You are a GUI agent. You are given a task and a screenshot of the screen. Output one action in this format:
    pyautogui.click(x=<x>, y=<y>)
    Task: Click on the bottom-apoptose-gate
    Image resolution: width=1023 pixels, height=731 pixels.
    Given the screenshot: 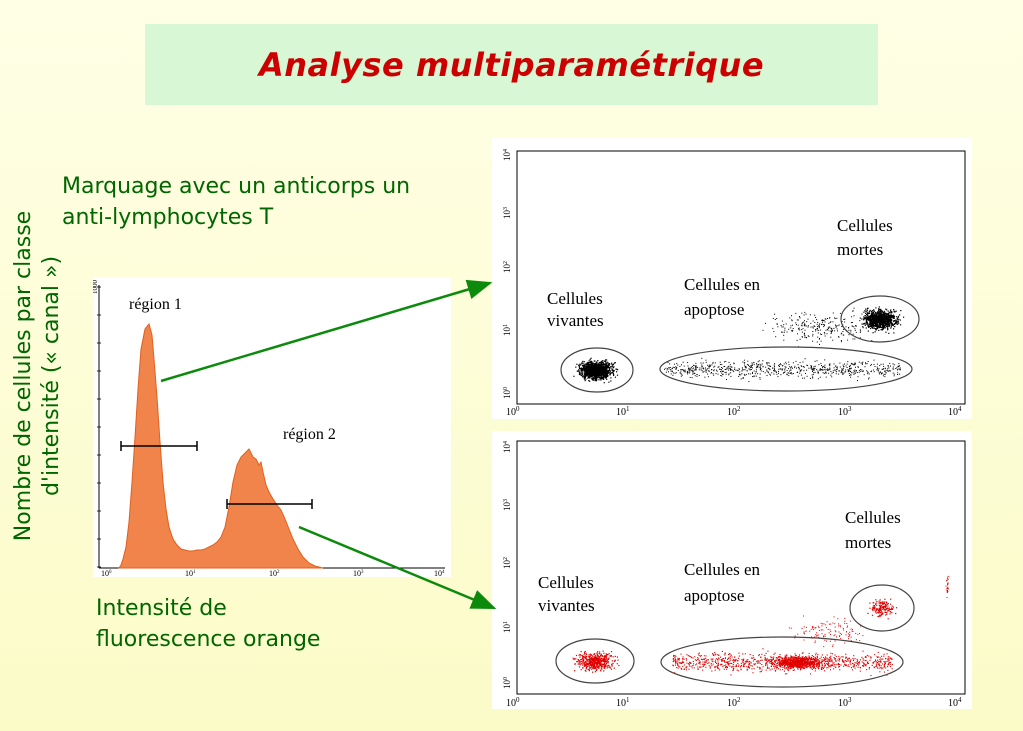 What is the action you would take?
    pyautogui.click(x=782, y=662)
    